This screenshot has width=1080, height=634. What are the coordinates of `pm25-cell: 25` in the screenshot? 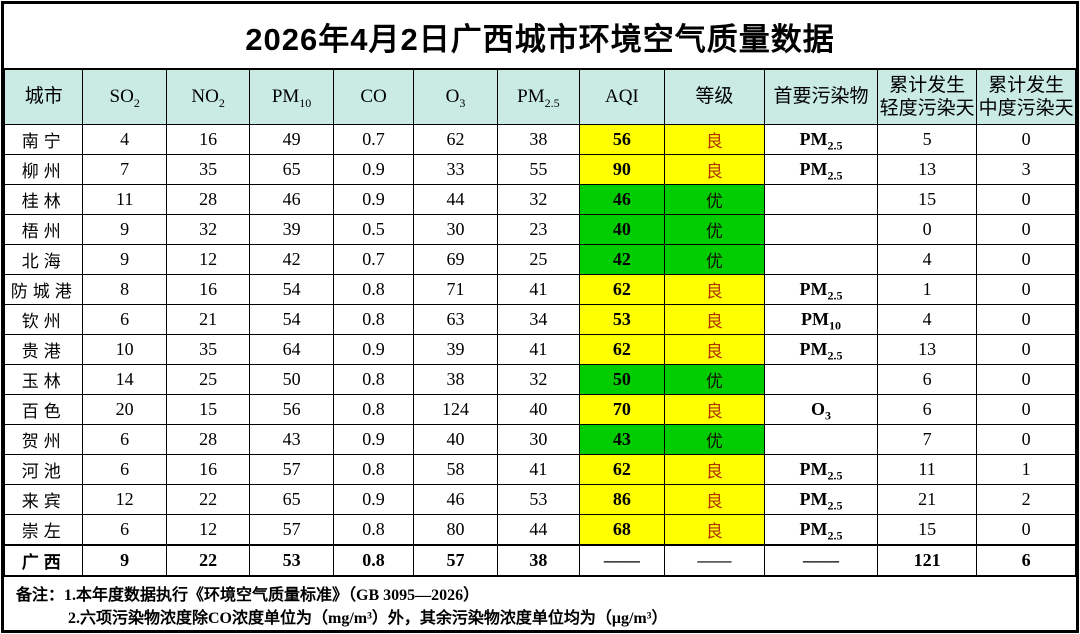 It's located at (538, 259).